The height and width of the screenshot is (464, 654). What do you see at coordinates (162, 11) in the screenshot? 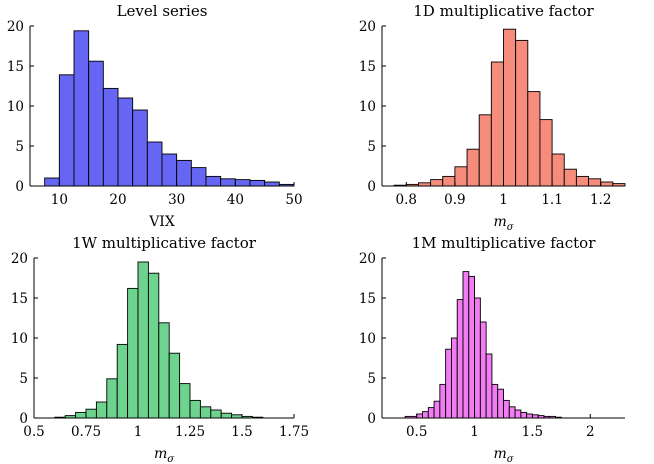
I see `panel-title: Level series` at bounding box center [162, 11].